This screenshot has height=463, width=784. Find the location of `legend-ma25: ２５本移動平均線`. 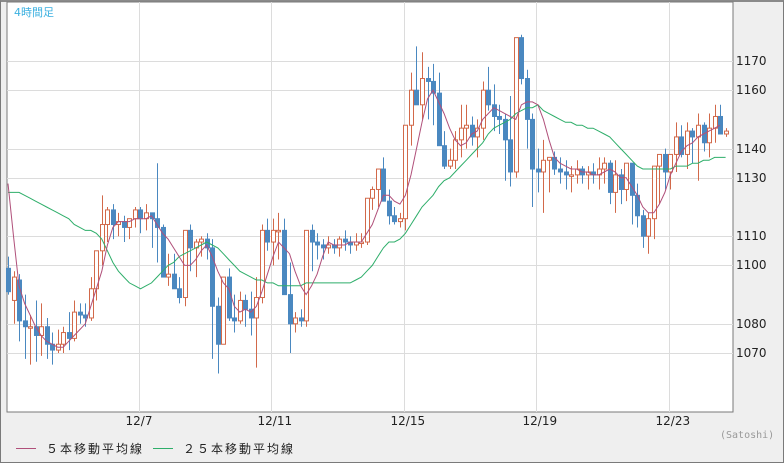

legend-ma25: ２５本移動平均線 is located at coordinates (224, 448).